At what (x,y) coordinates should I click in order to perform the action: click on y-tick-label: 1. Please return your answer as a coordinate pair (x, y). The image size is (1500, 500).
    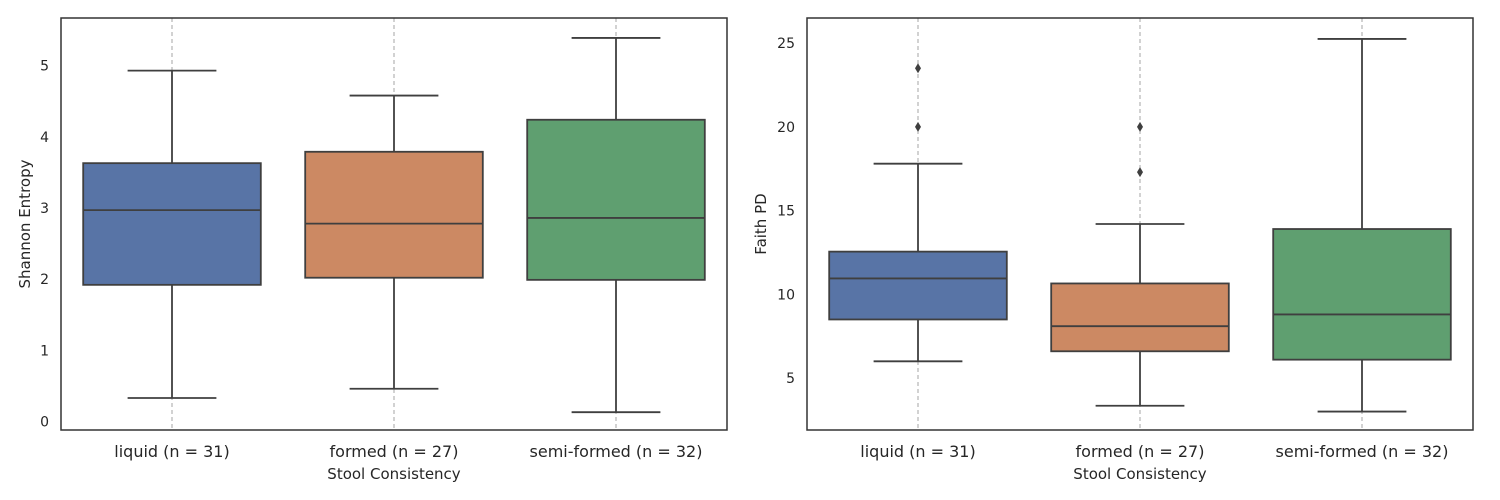
    Looking at the image, I should click on (44, 351).